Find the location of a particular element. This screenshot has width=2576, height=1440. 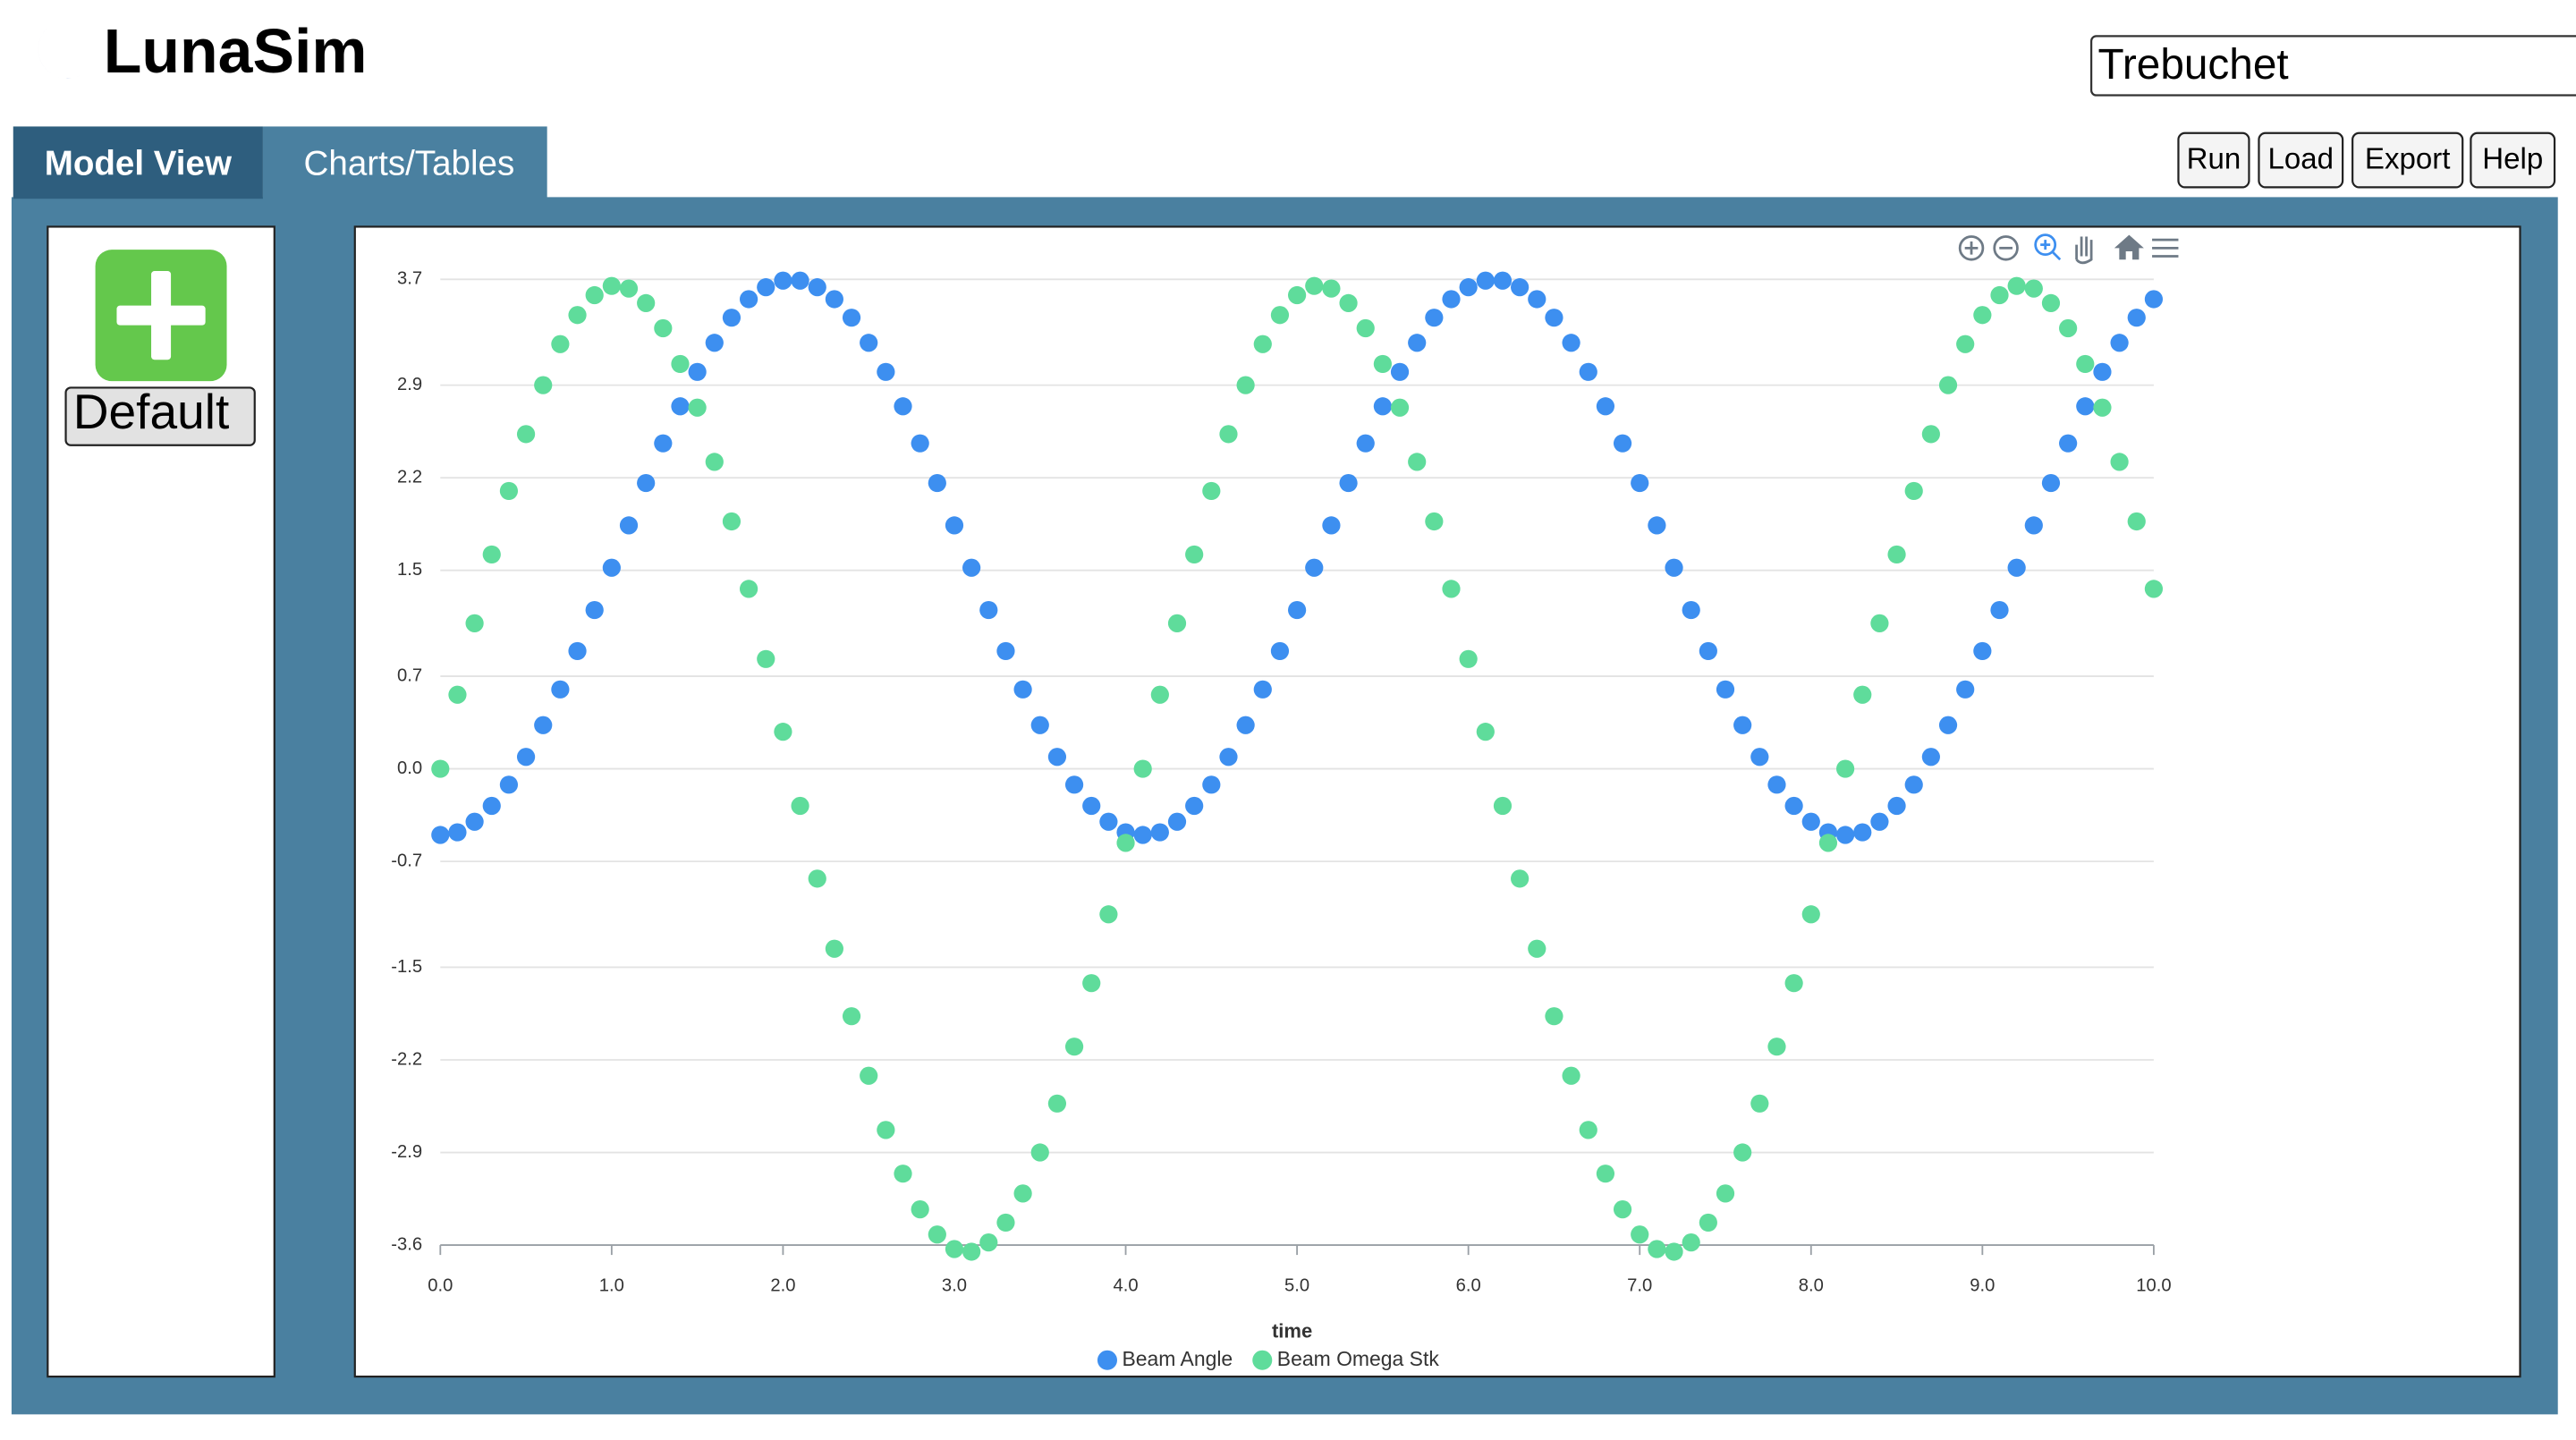

app-title: LunaSim is located at coordinates (236, 51).